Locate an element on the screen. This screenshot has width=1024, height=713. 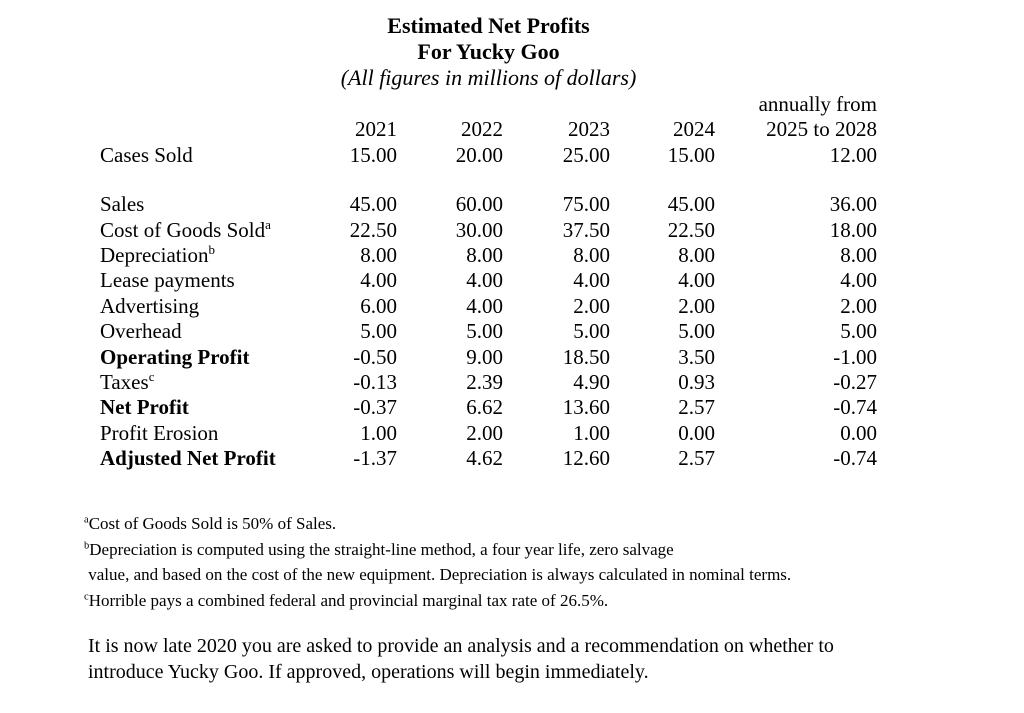
spacer-row is located at coordinates (488, 180).